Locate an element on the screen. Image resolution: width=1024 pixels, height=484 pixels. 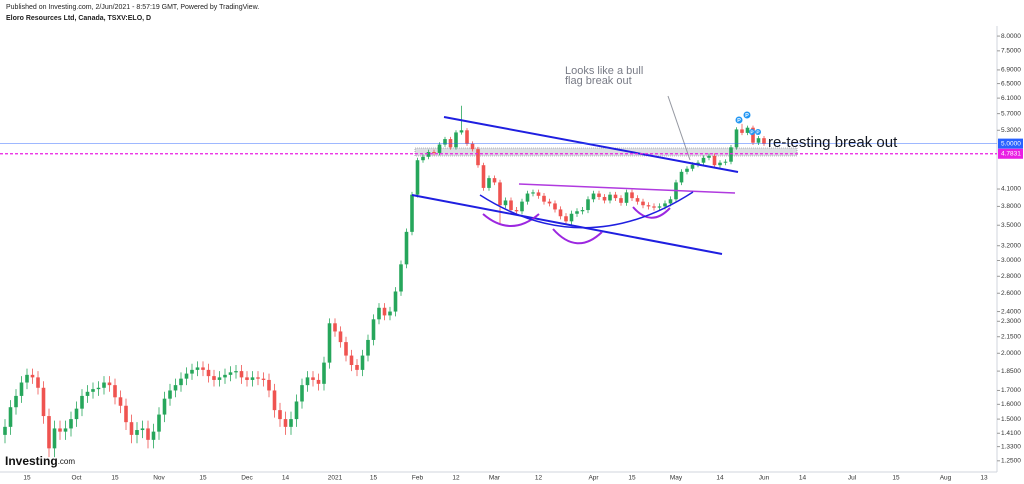
y-tick-label: 4.1000 is located at coordinates (1011, 189).